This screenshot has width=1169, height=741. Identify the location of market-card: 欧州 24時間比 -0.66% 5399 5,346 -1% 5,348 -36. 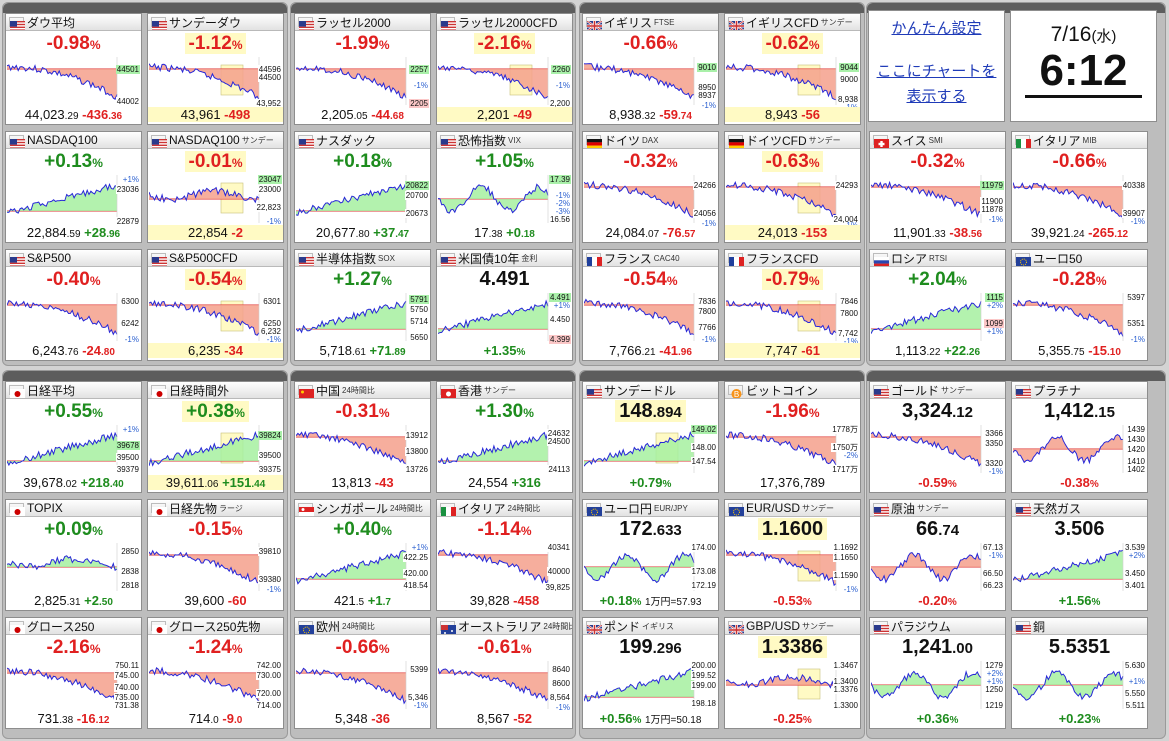
(362, 673).